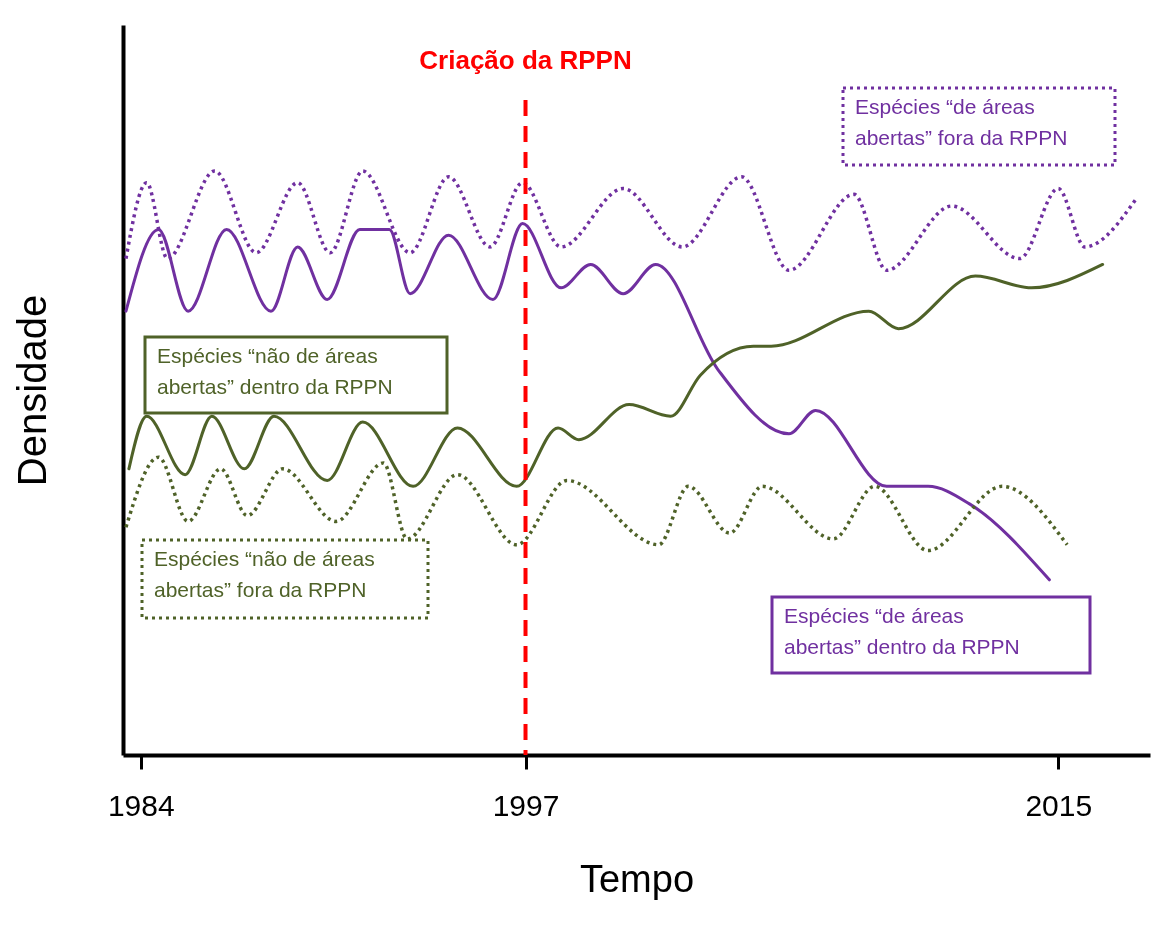 Image resolution: width=1160 pixels, height=926 pixels. Describe the element at coordinates (902, 631) in the screenshot. I see `series-label: Espécies “de áreas abertas” dentro da RPPN` at that location.